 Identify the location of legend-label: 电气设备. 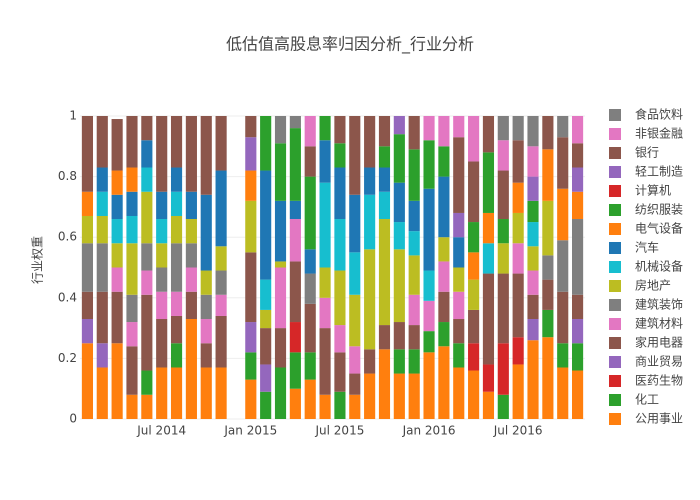
(659, 228).